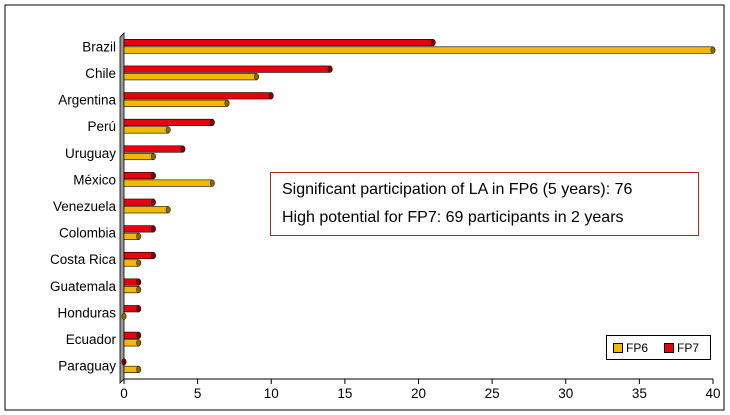 This screenshot has height=415, width=730. Describe the element at coordinates (344, 393) in the screenshot. I see `x-tick-label: 15` at that location.